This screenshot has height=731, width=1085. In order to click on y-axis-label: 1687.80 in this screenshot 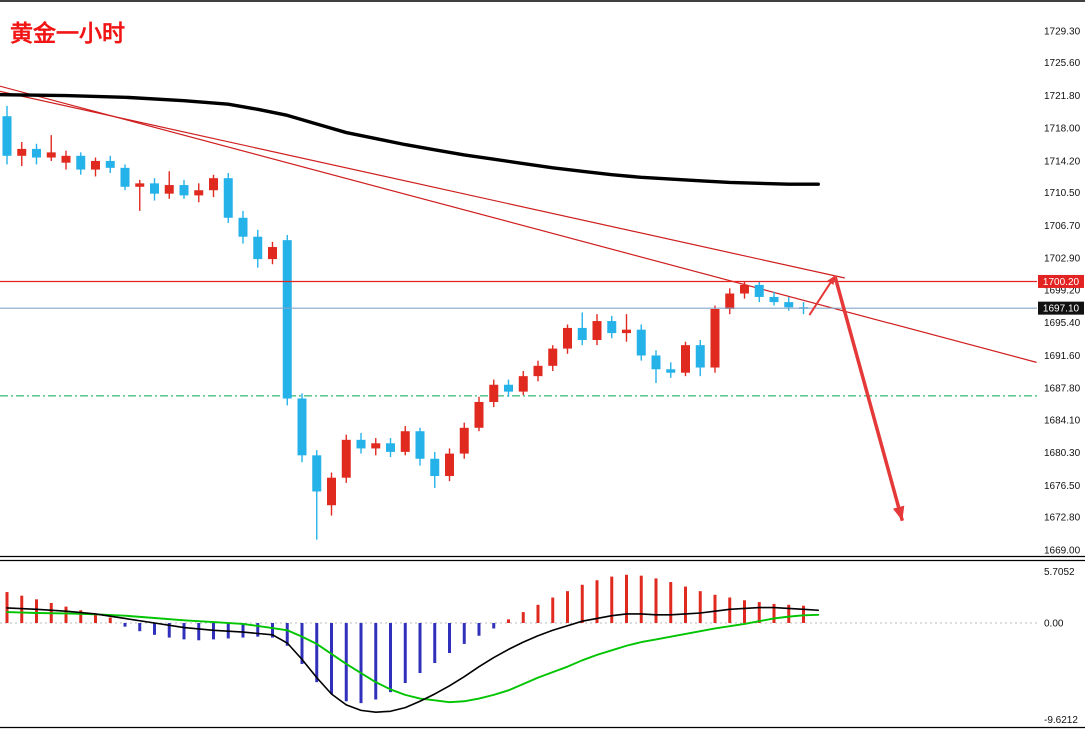, I will do `click(1062, 389)`.